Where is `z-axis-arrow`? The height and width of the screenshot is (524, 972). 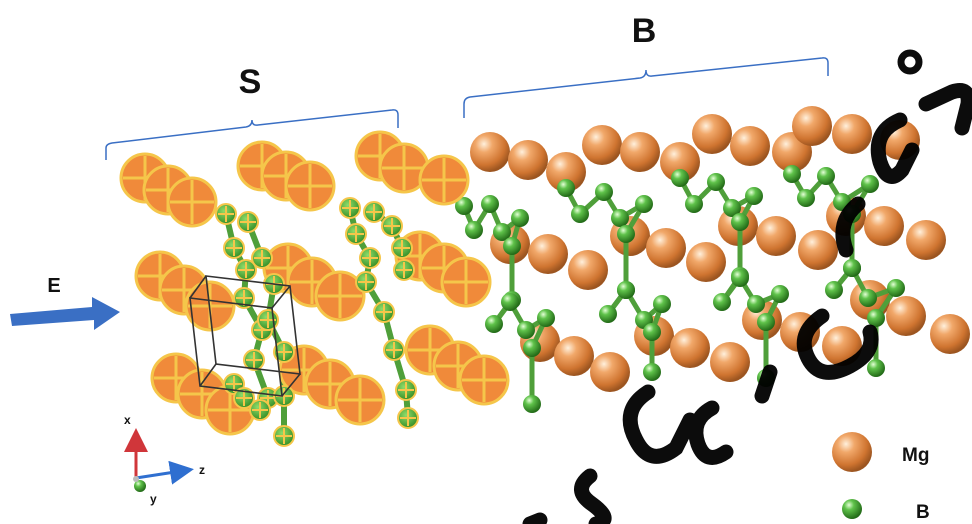
z-axis-arrow is located at coordinates (164, 472).